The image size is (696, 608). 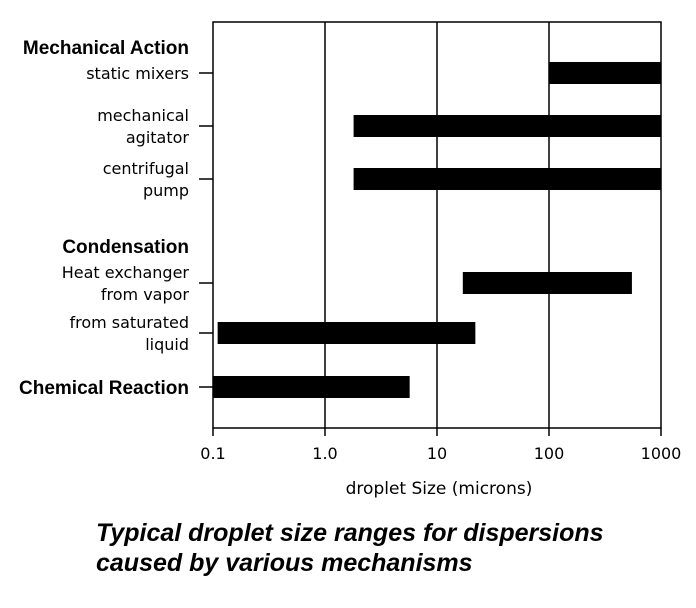 I want to click on category-label: Heat exchanger, so click(x=126, y=272).